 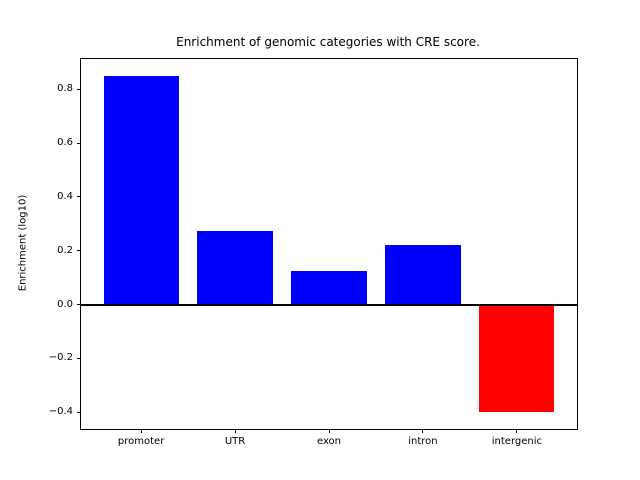 I want to click on bar-UTR, so click(x=235, y=267).